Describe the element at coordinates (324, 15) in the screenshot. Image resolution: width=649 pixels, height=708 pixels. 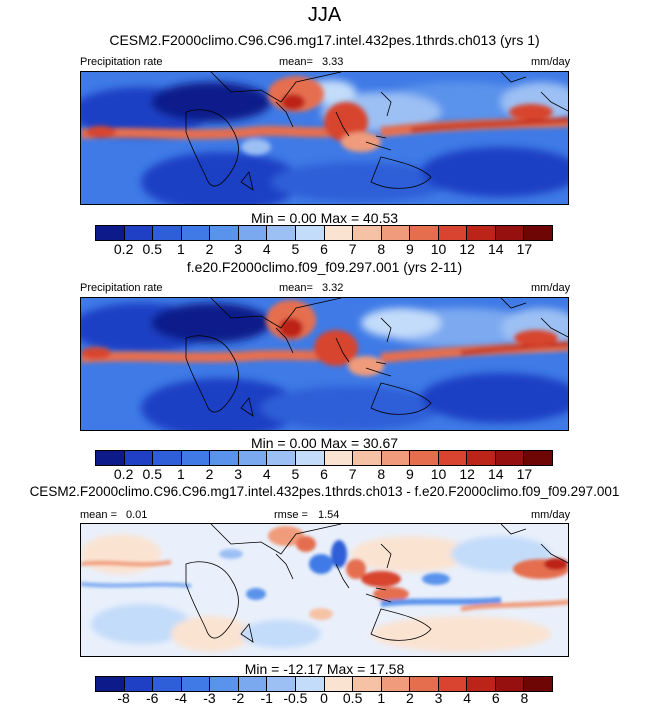
I see `season-title: JJA` at that location.